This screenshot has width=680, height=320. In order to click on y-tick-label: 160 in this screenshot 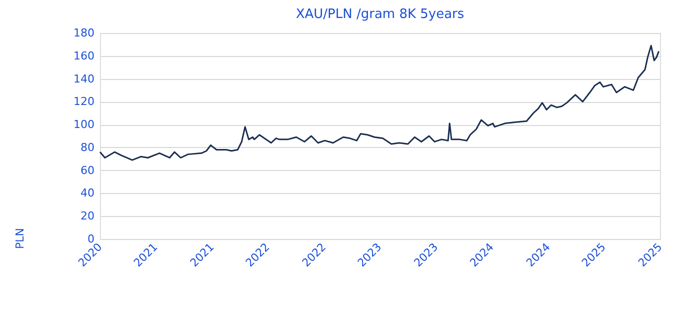, I will do `click(84, 55)`.